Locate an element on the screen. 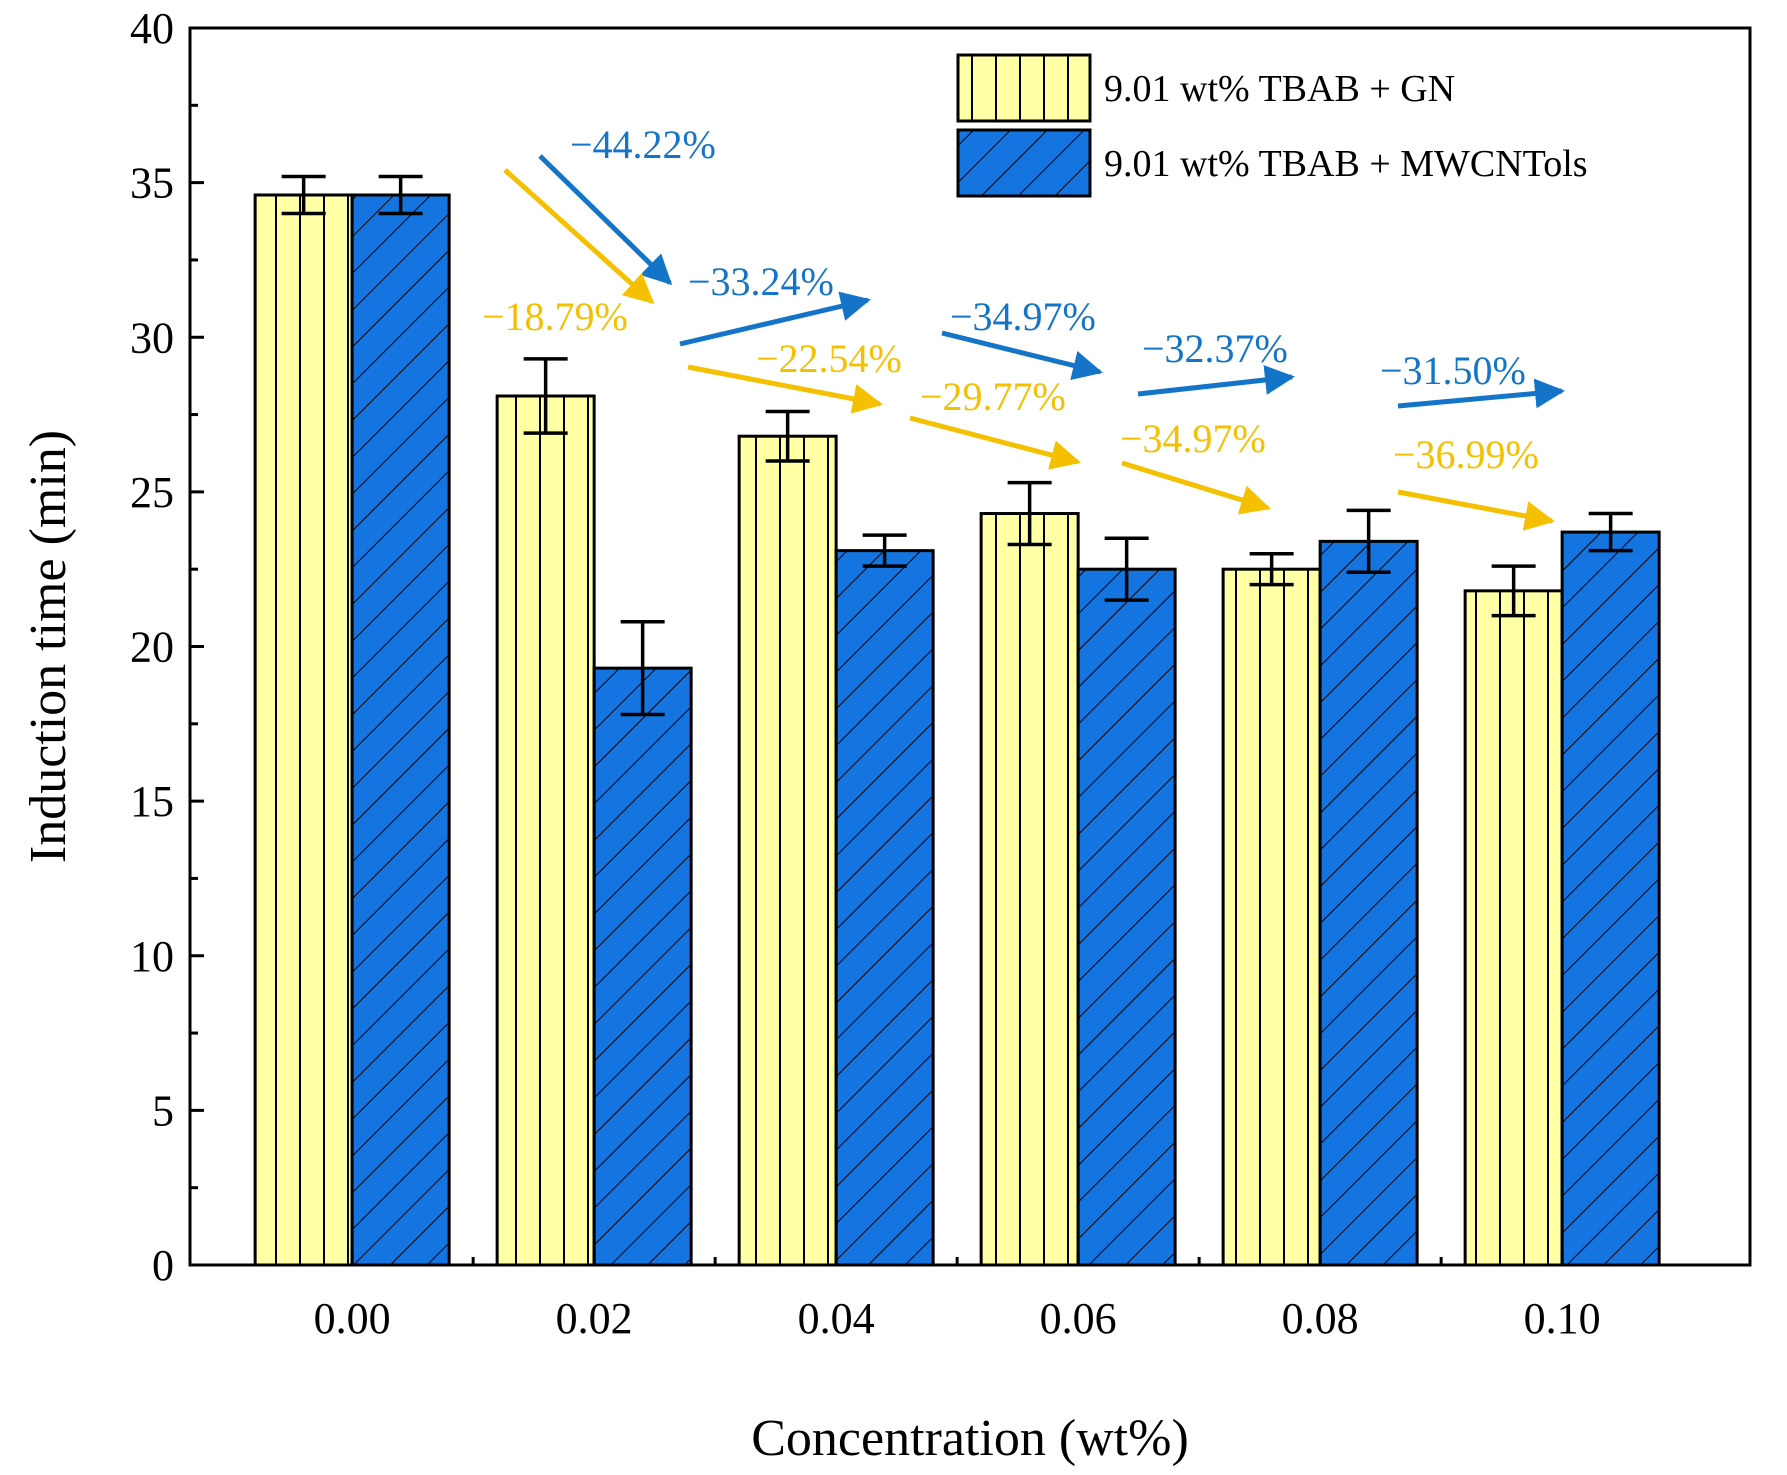 The width and height of the screenshot is (1787, 1475). legend-item-gn: 9.01 wt% TBAB + GN is located at coordinates (1205, 88).